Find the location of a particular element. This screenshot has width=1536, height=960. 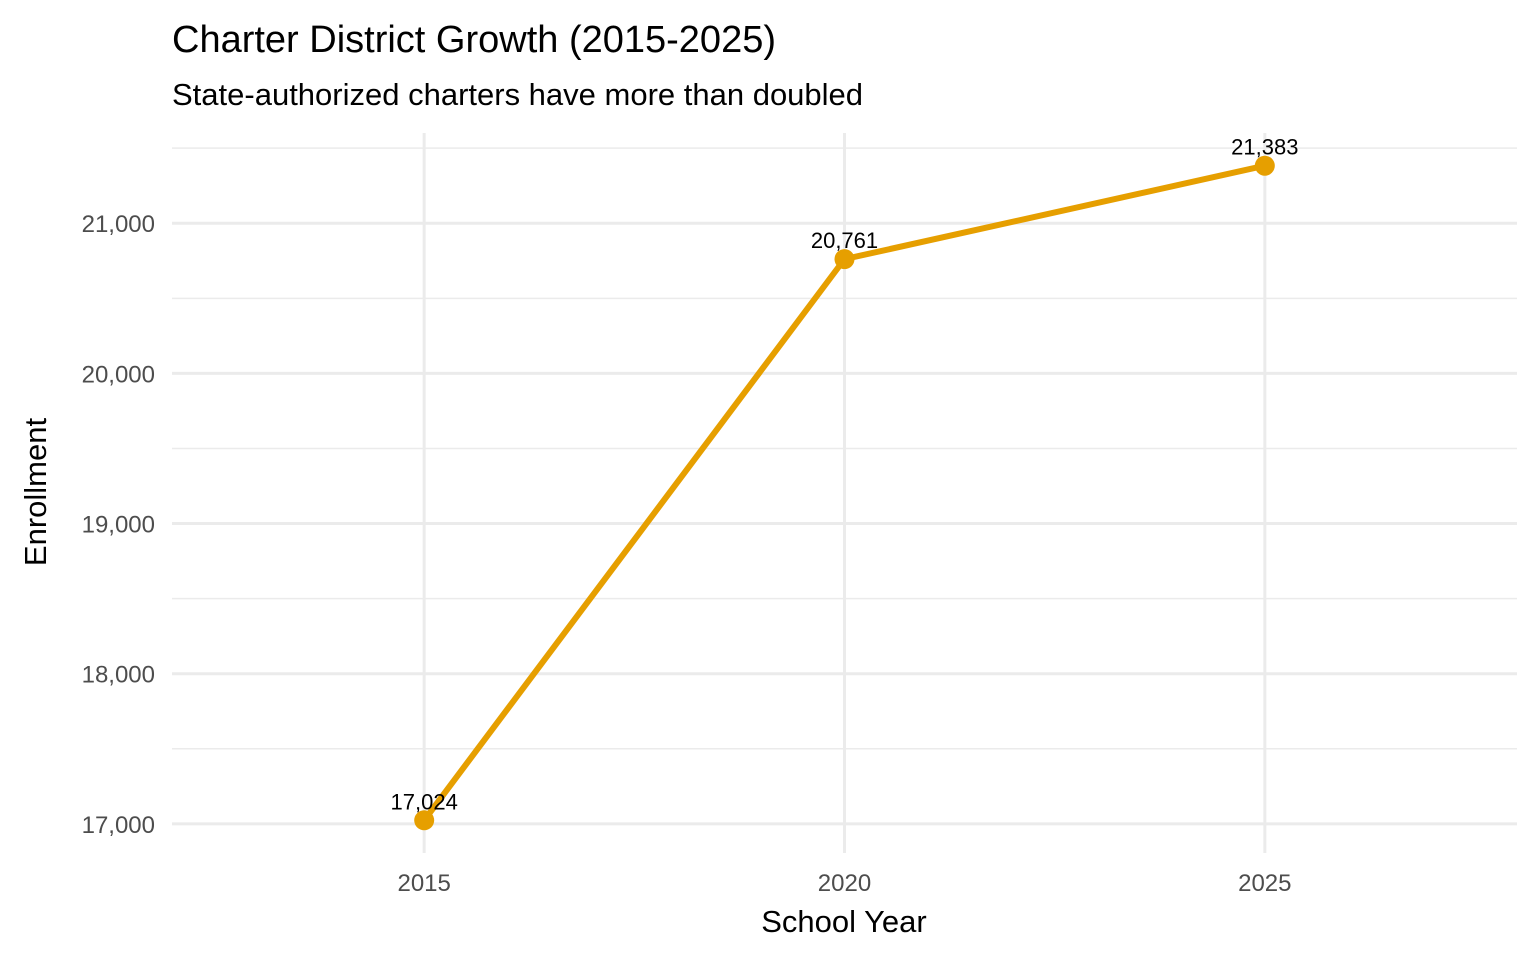

y-axis-label: Enrollment is located at coordinates (35, 492).